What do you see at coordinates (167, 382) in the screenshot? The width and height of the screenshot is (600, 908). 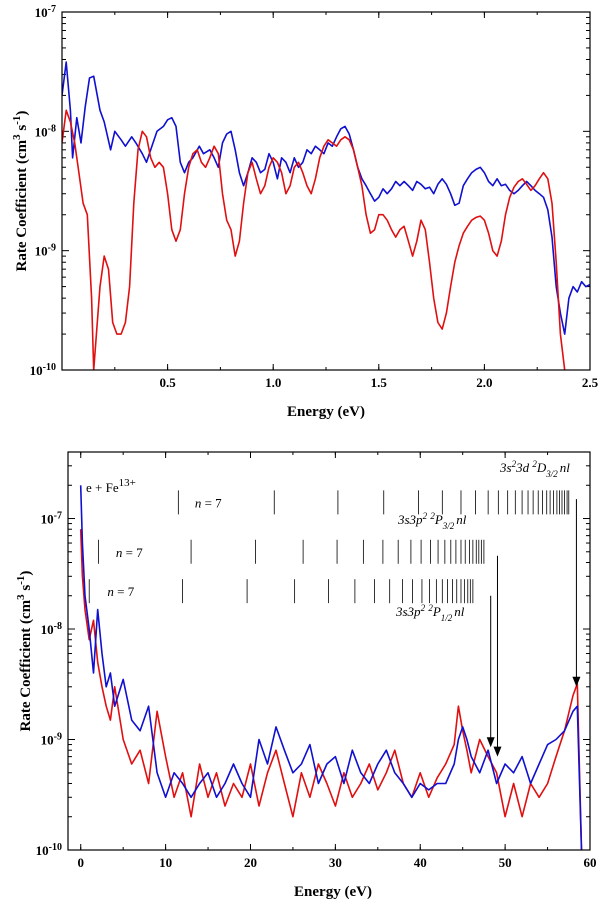 I see `top-x-tick-label: 0.5` at bounding box center [167, 382].